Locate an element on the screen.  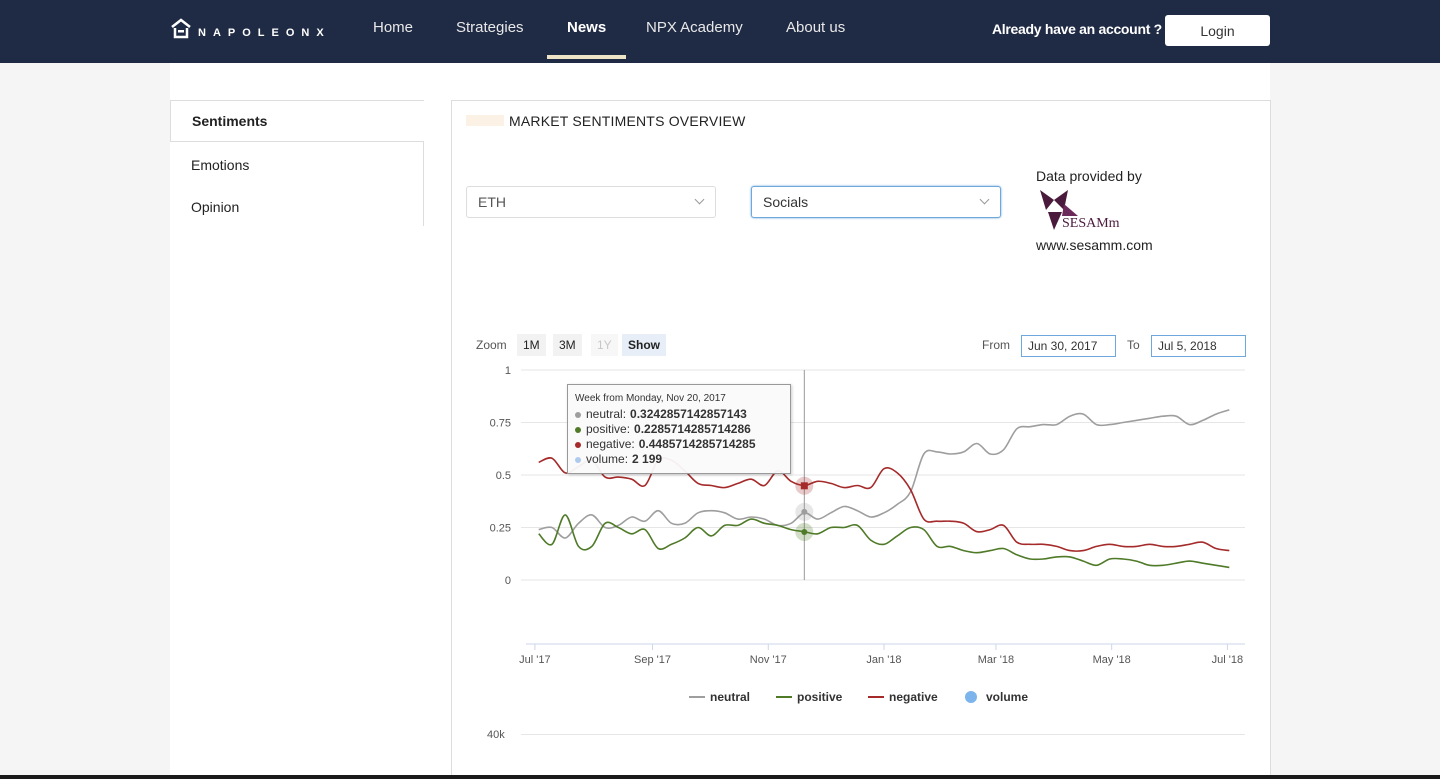
tooltip-neutral-value: 0.3242857142857143 is located at coordinates (688, 414).